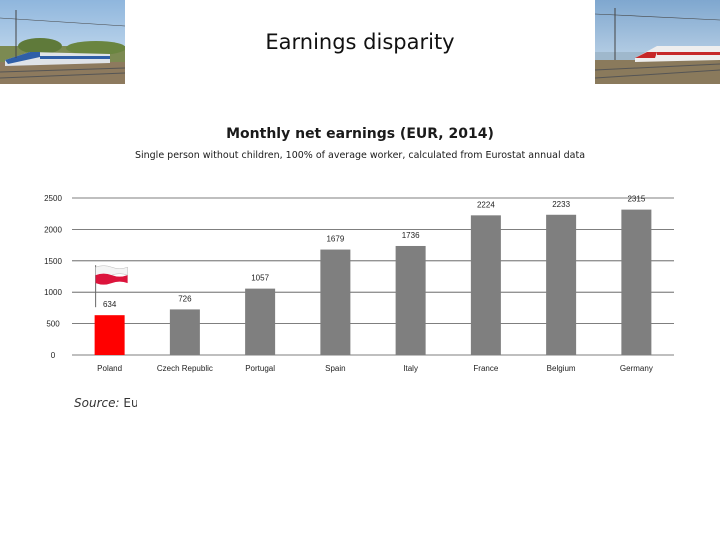  I want to click on x-tick-label: Germany, so click(636, 368).